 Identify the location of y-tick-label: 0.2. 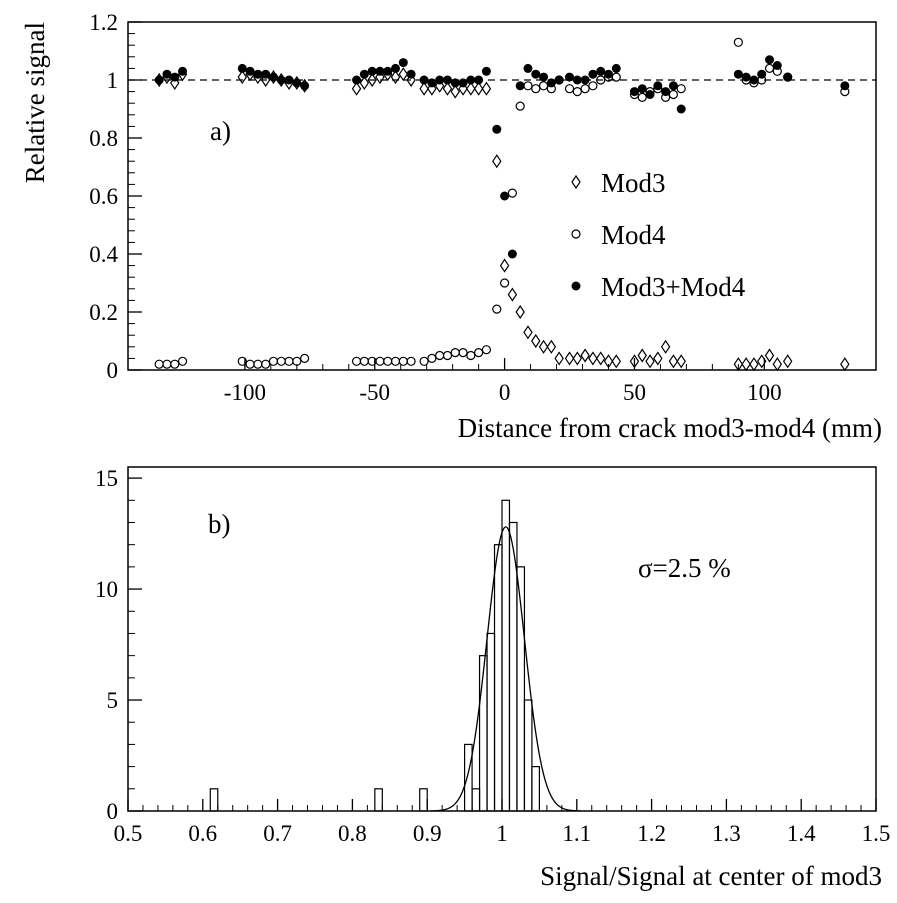
(103, 312).